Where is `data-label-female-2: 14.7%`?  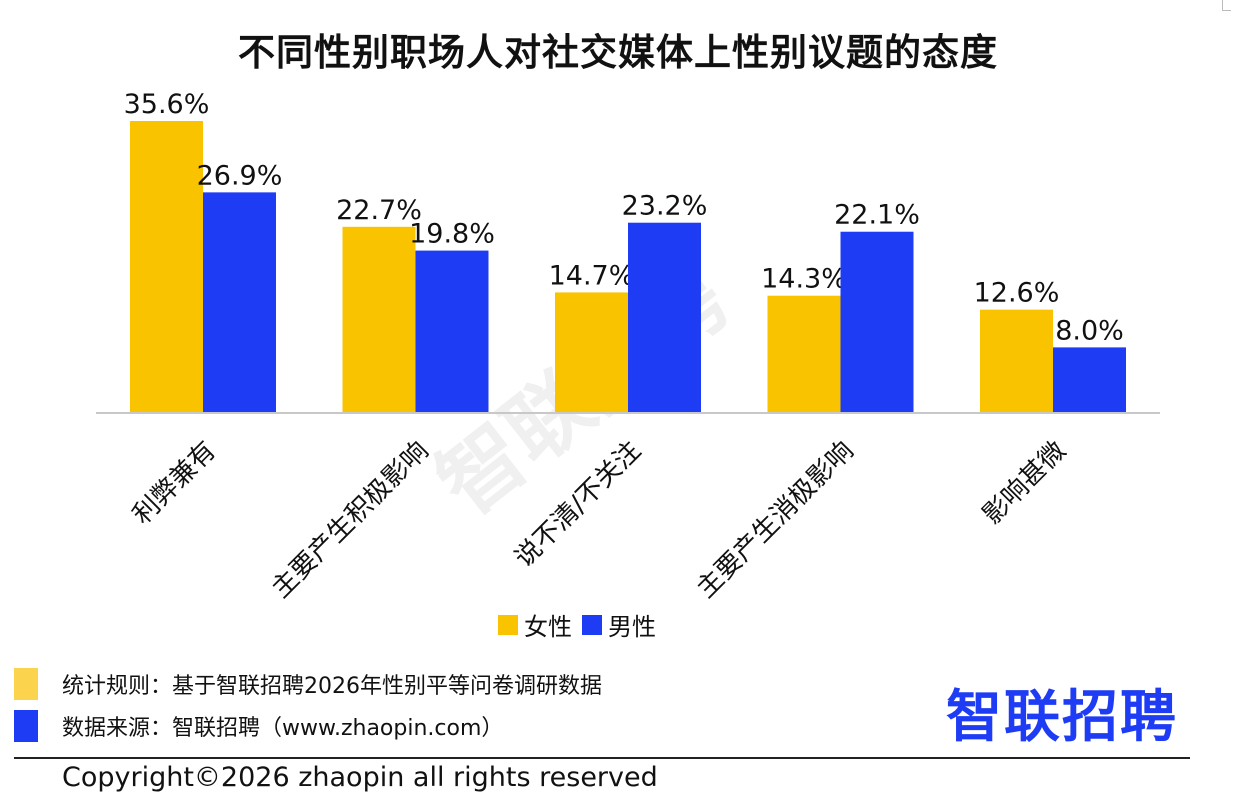
data-label-female-2: 14.7% is located at coordinates (592, 275).